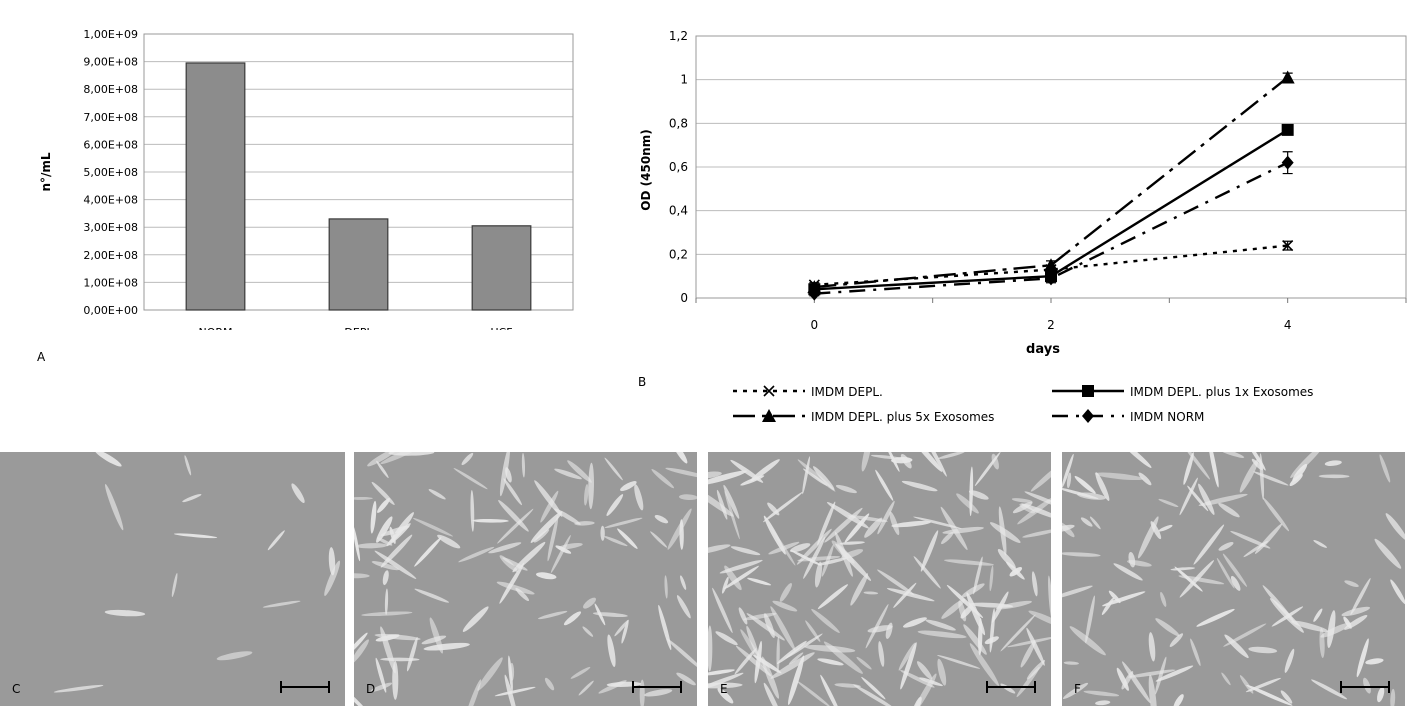  What do you see at coordinates (110, 282) in the screenshot?
I see `bar-chart-y-tick-label: 1,00E+08` at bounding box center [110, 282].